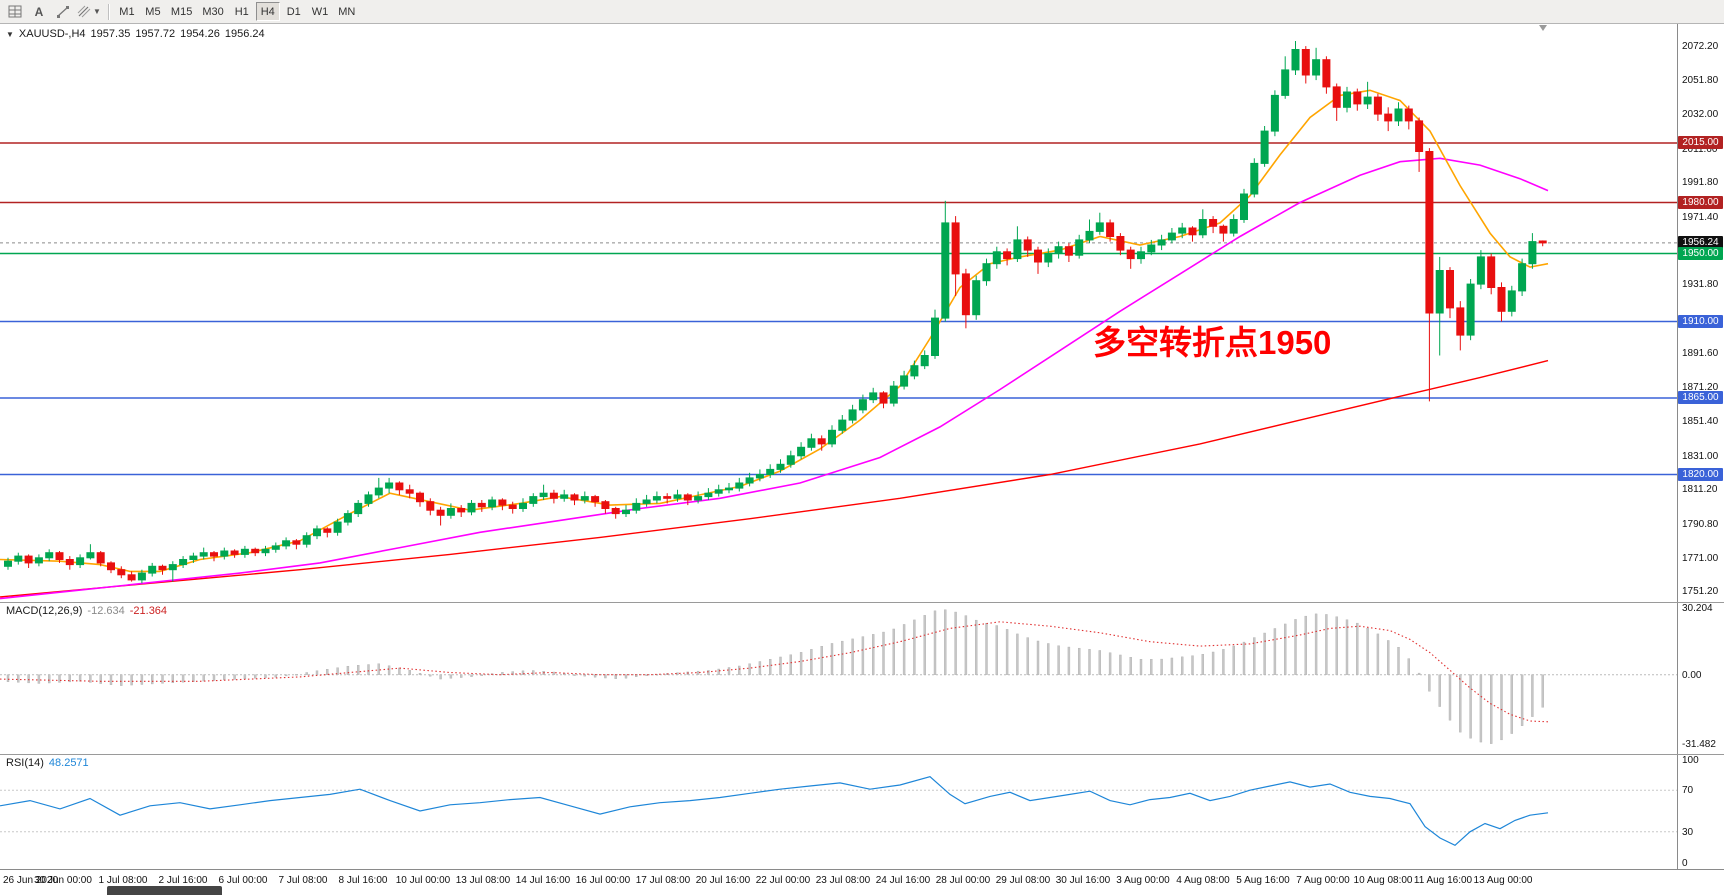 This screenshot has height=895, width=1724. What do you see at coordinates (153, 11) in the screenshot?
I see `timeframe-button-M5: M5` at bounding box center [153, 11].